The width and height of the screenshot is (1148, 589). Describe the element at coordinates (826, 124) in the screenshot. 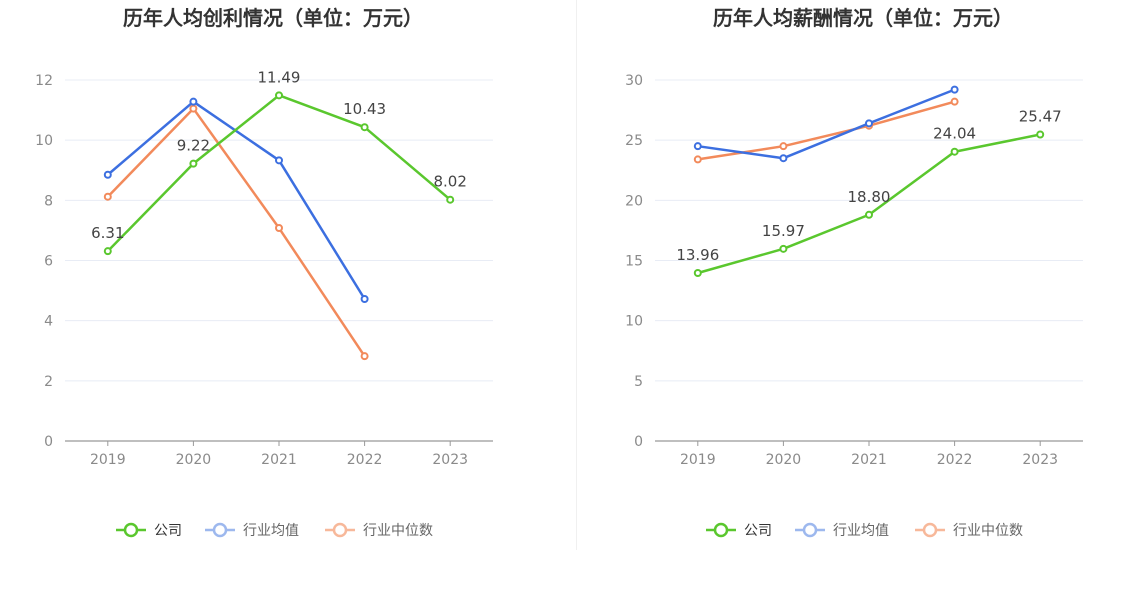

I see `series-line-industry_avg` at that location.